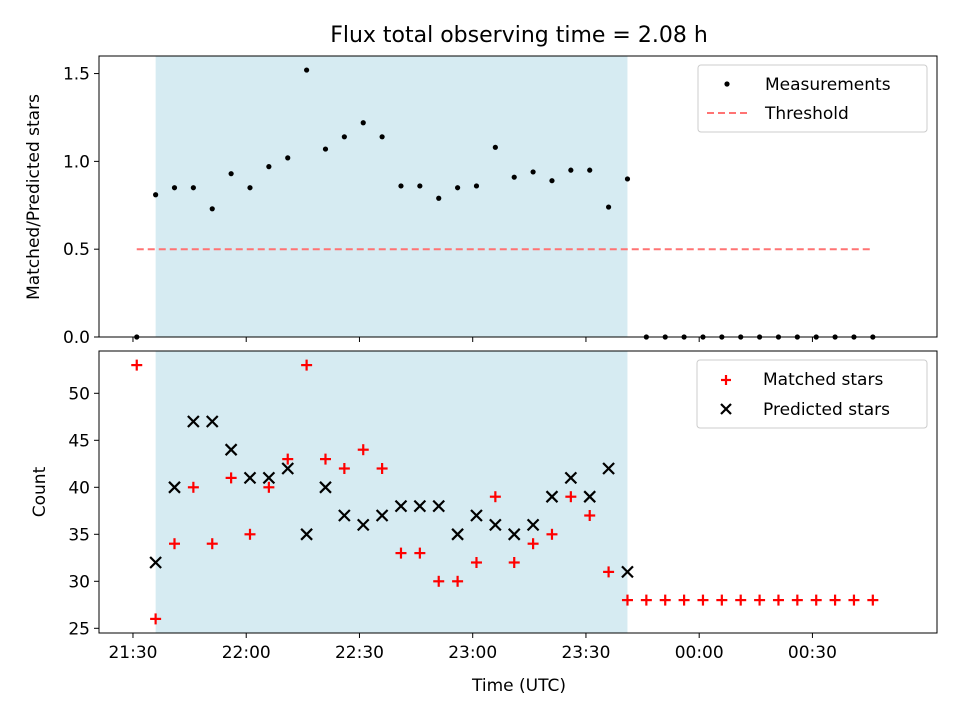  I want to click on bottom-x-tick-label: 23:30, so click(585, 653).